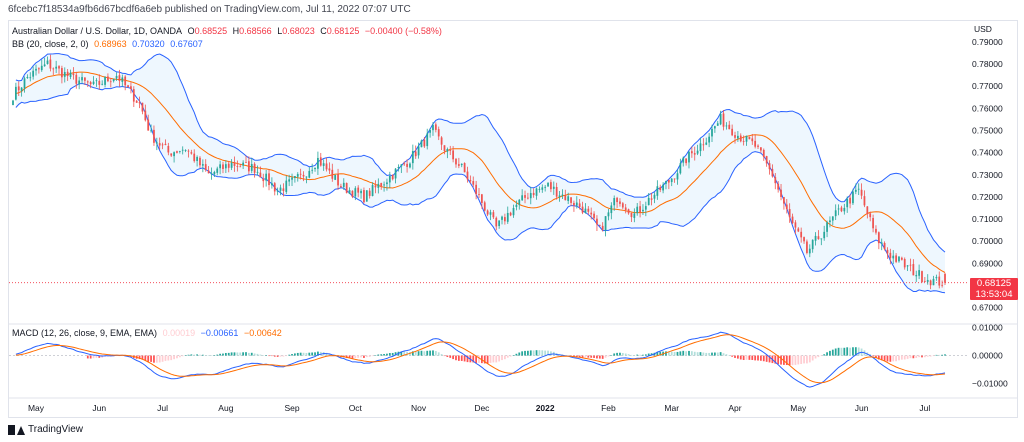 The height and width of the screenshot is (442, 1024). What do you see at coordinates (987, 175) in the screenshot?
I see `price-axis-tick-label: 0.73000` at bounding box center [987, 175].